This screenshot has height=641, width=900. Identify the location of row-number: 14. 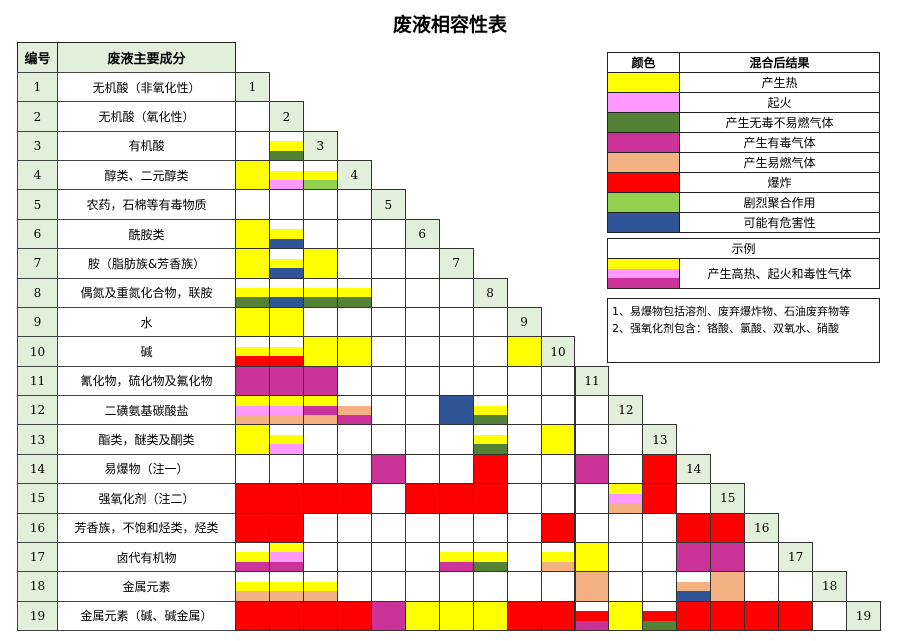
(37, 469).